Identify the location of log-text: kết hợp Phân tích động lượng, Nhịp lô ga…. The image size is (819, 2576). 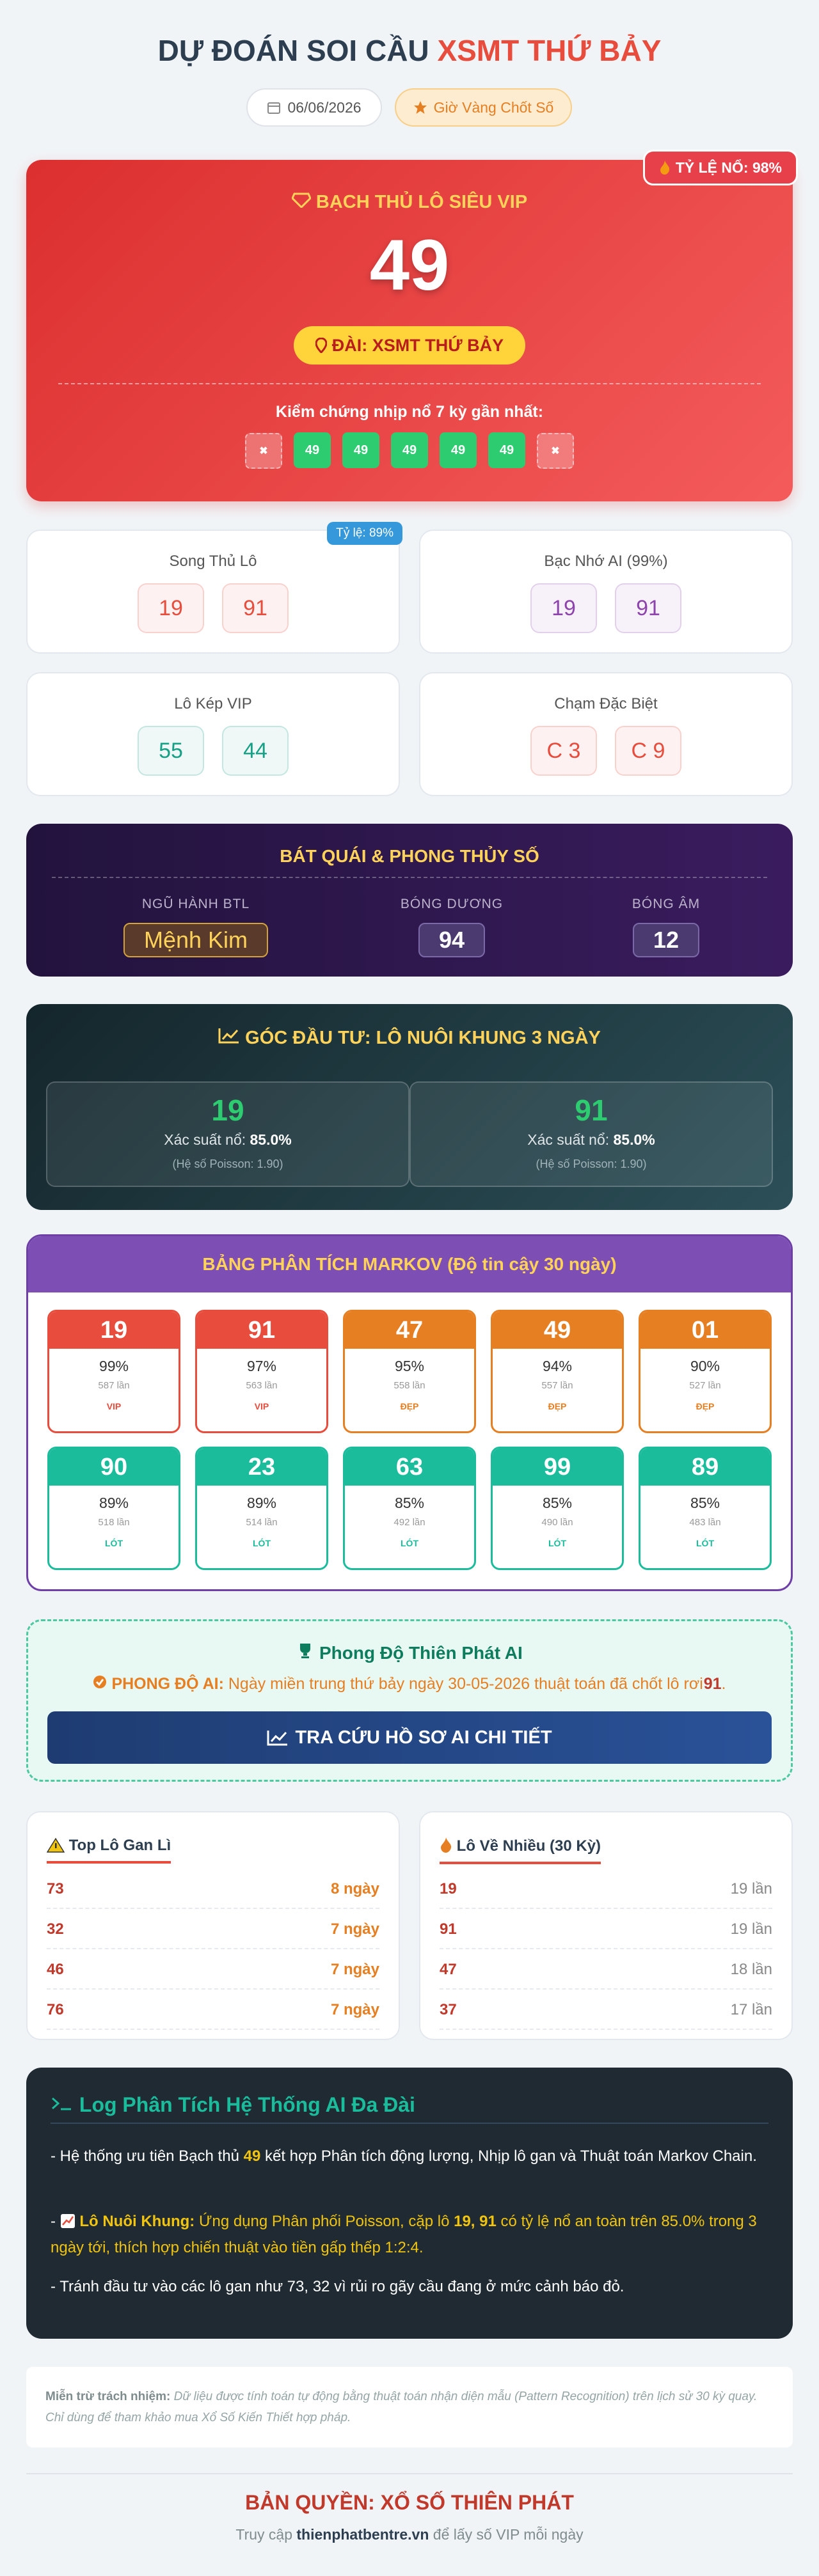
(511, 2156).